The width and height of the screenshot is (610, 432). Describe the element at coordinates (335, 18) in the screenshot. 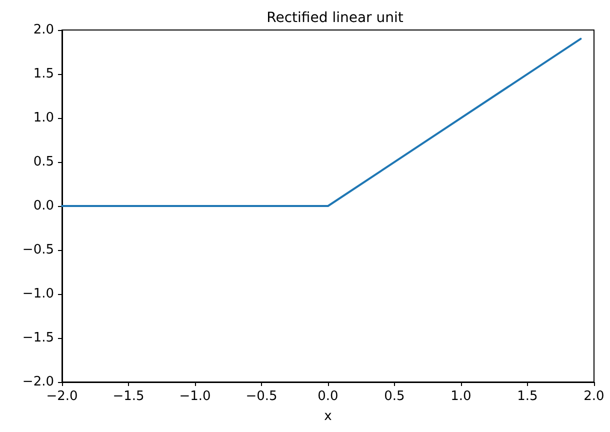

I see `chart-title: Rectified linear unit` at that location.